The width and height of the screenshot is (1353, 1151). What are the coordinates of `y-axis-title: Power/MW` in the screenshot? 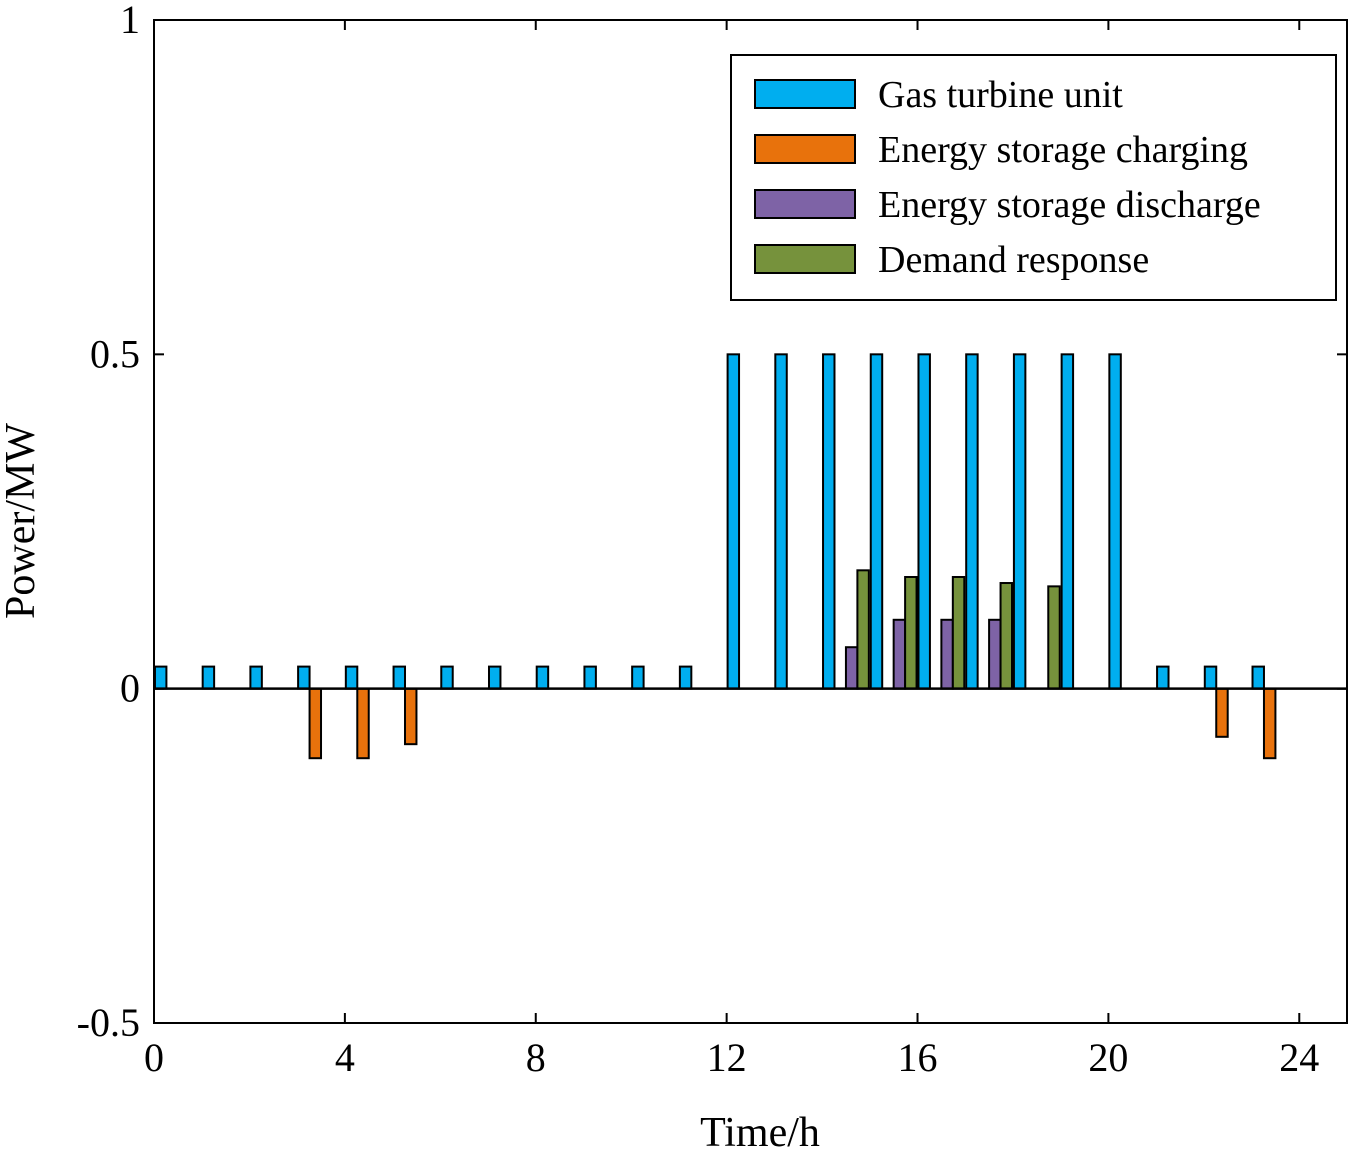 It's located at (22, 521).